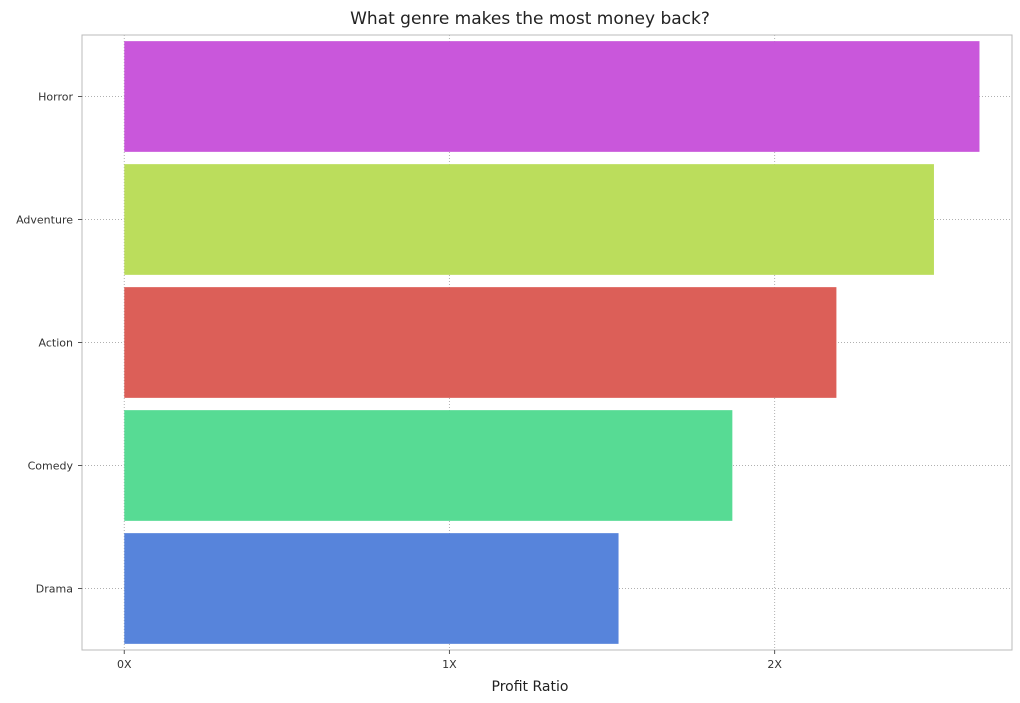 The height and width of the screenshot is (703, 1020). What do you see at coordinates (55, 97) in the screenshot?
I see `y-tick-label: Horror` at bounding box center [55, 97].